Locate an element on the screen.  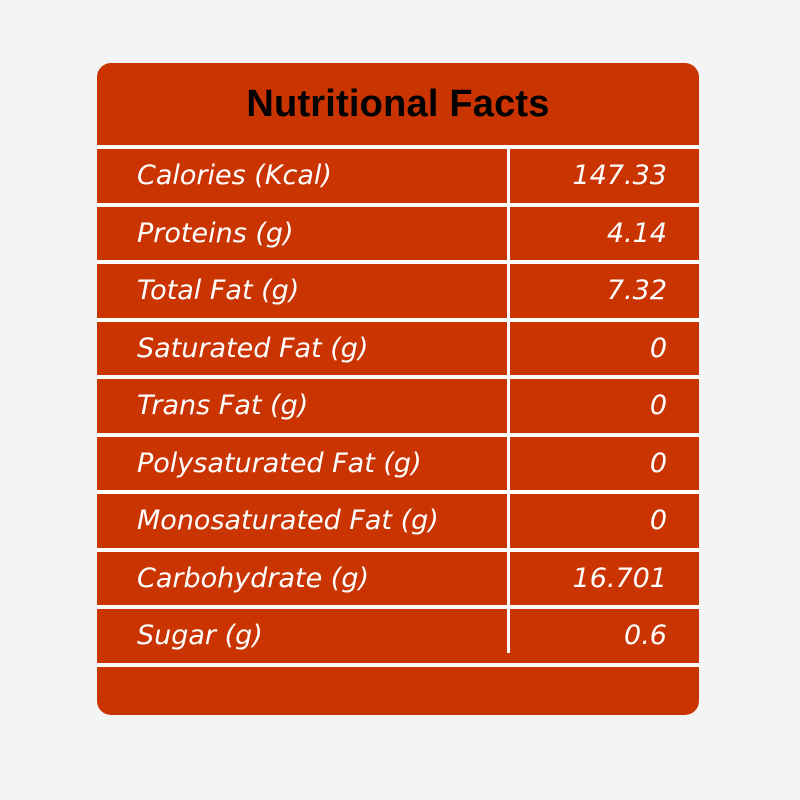
table-row: Monosaturated Fat (g) 0 is located at coordinates (398, 521).